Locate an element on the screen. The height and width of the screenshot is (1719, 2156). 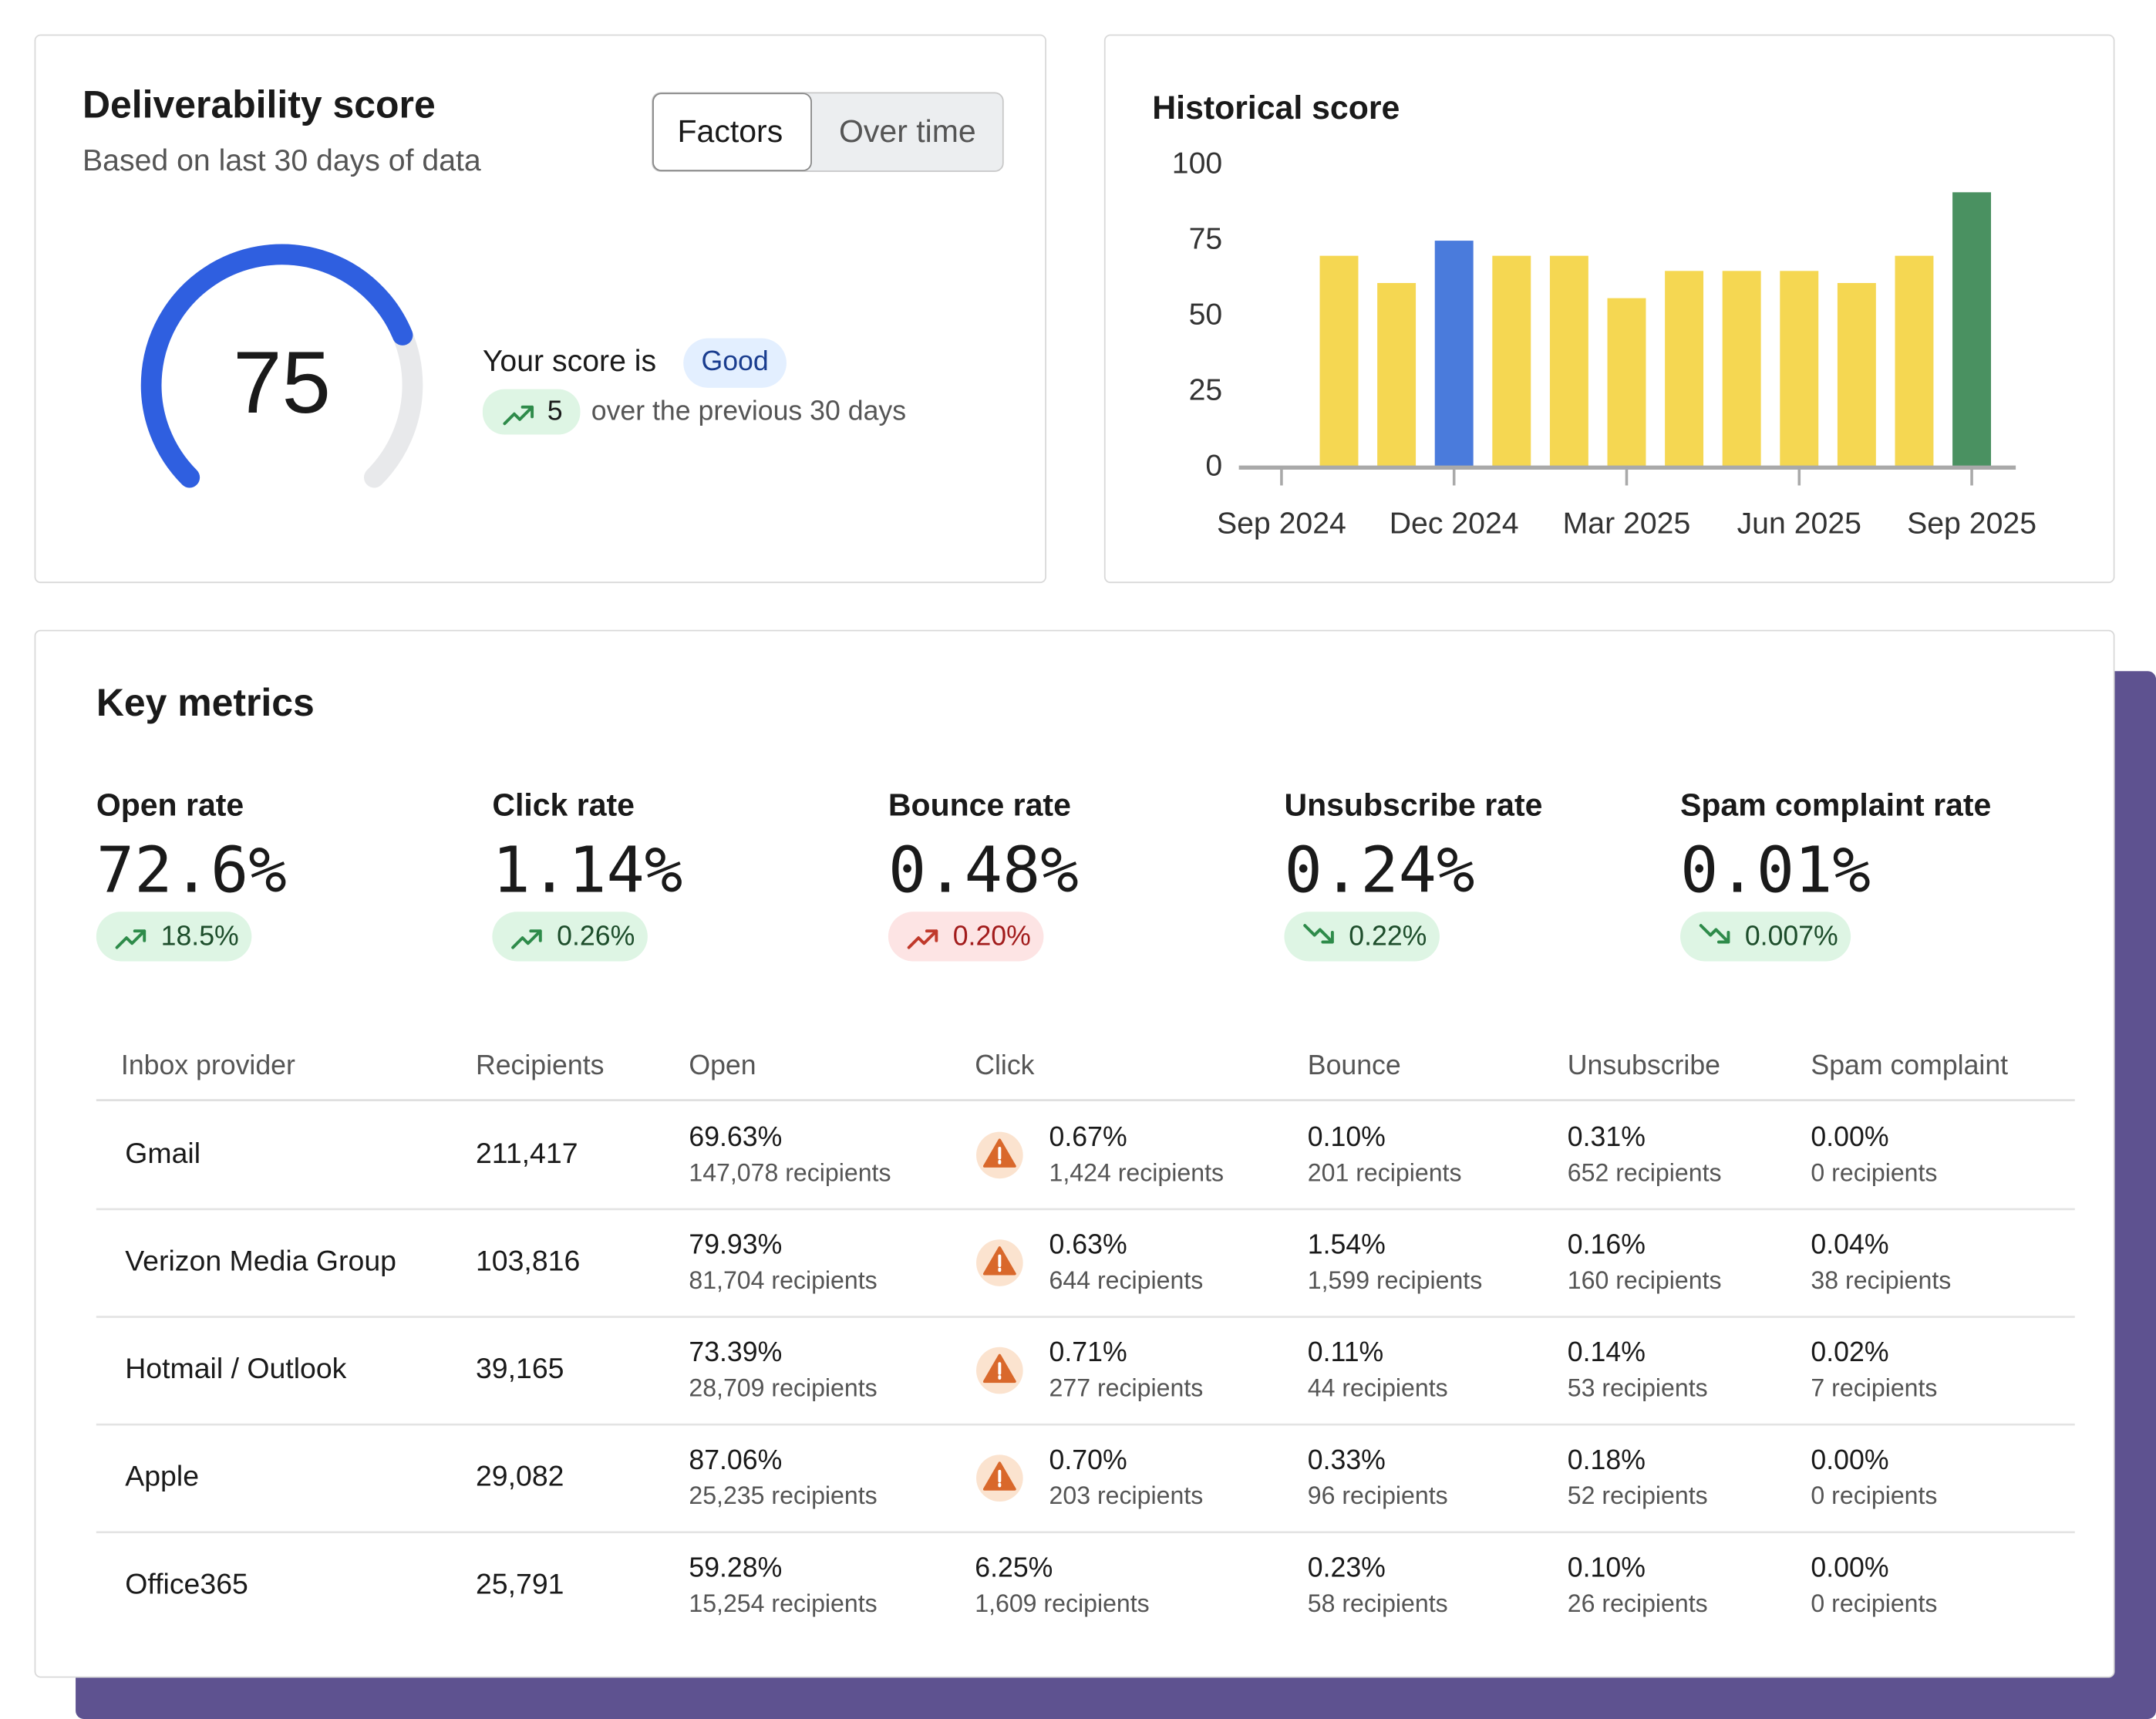
count: 81,704 recipients is located at coordinates (783, 1280).